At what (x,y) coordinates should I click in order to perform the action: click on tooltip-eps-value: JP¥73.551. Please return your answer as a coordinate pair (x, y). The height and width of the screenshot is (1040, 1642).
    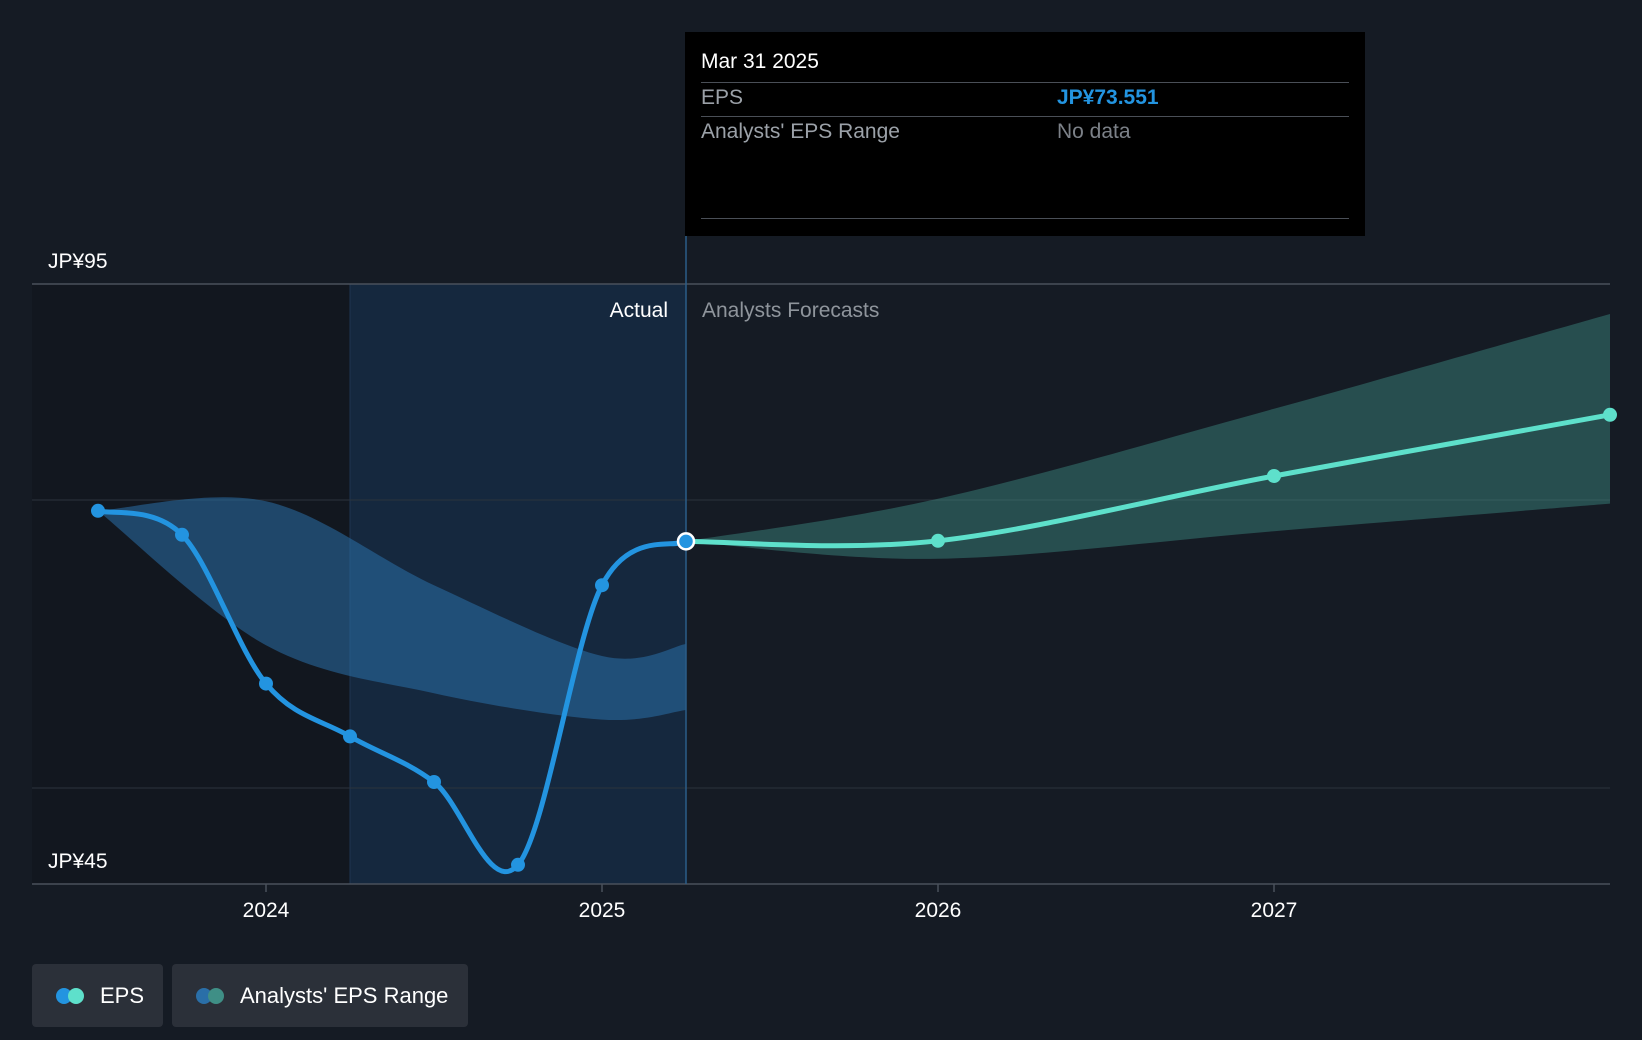
    Looking at the image, I should click on (1108, 97).